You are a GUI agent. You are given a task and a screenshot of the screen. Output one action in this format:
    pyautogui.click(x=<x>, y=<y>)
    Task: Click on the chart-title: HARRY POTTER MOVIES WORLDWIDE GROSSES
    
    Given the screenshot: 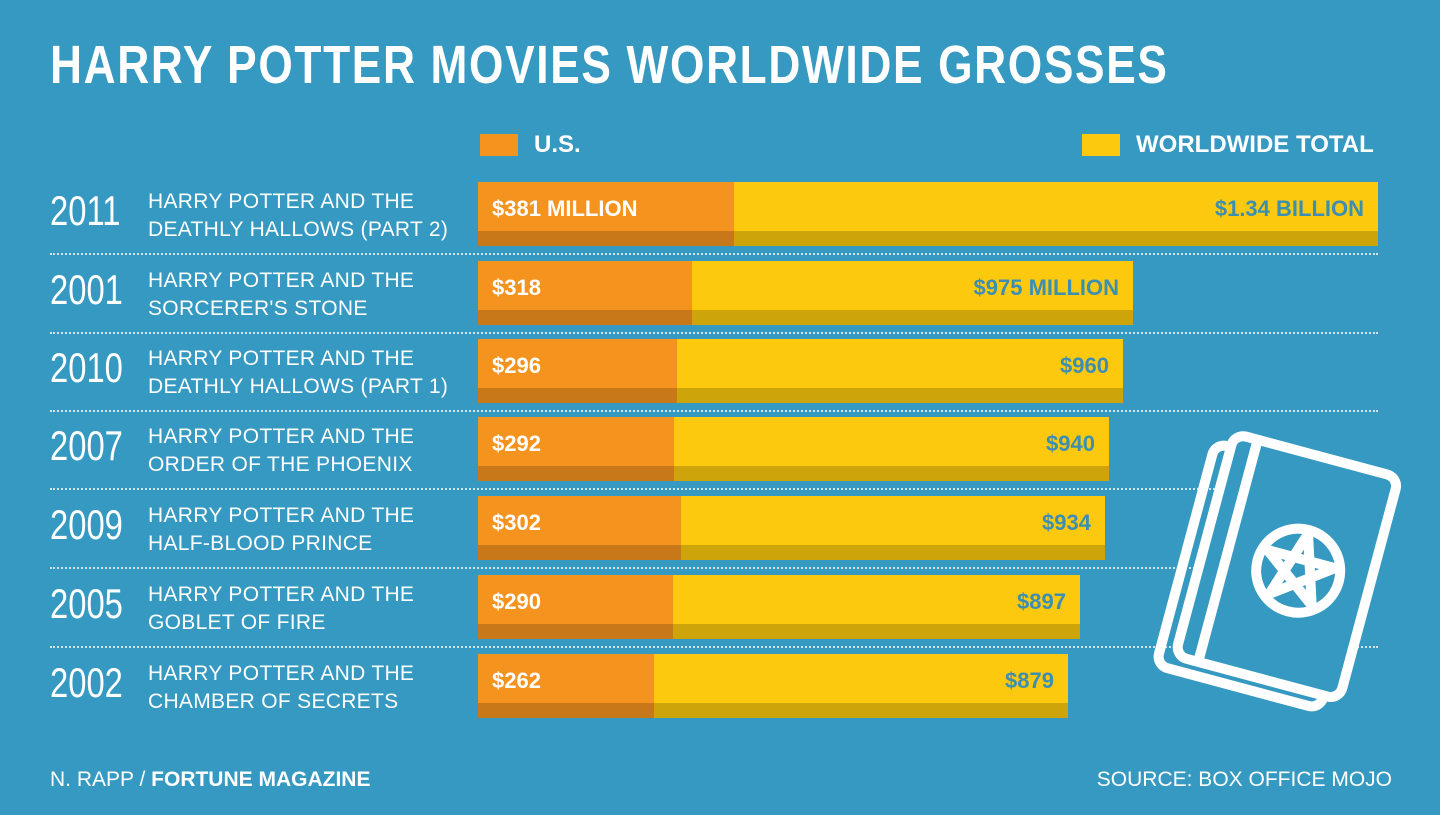 What is the action you would take?
    pyautogui.click(x=609, y=65)
    